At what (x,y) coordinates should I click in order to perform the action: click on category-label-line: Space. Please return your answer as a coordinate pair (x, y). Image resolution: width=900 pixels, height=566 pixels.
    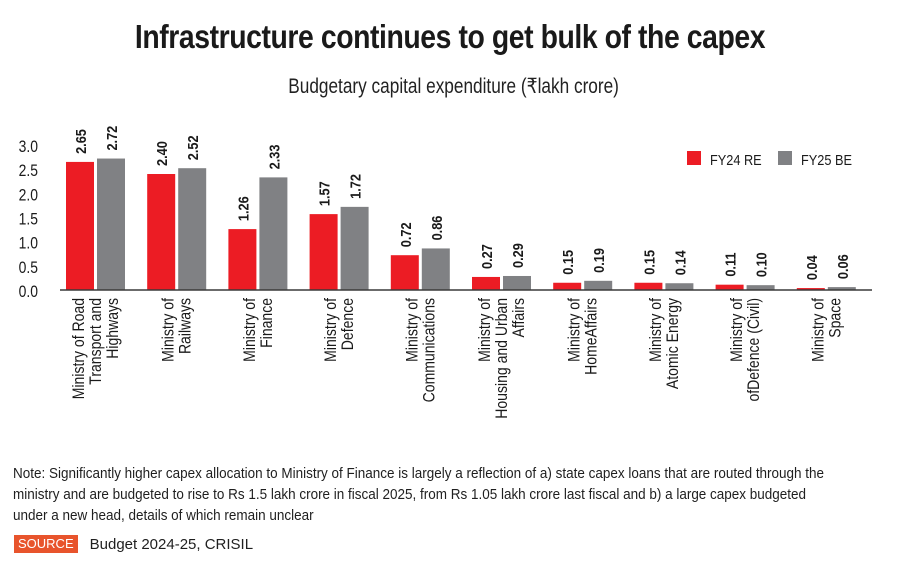
    Looking at the image, I should click on (835, 318).